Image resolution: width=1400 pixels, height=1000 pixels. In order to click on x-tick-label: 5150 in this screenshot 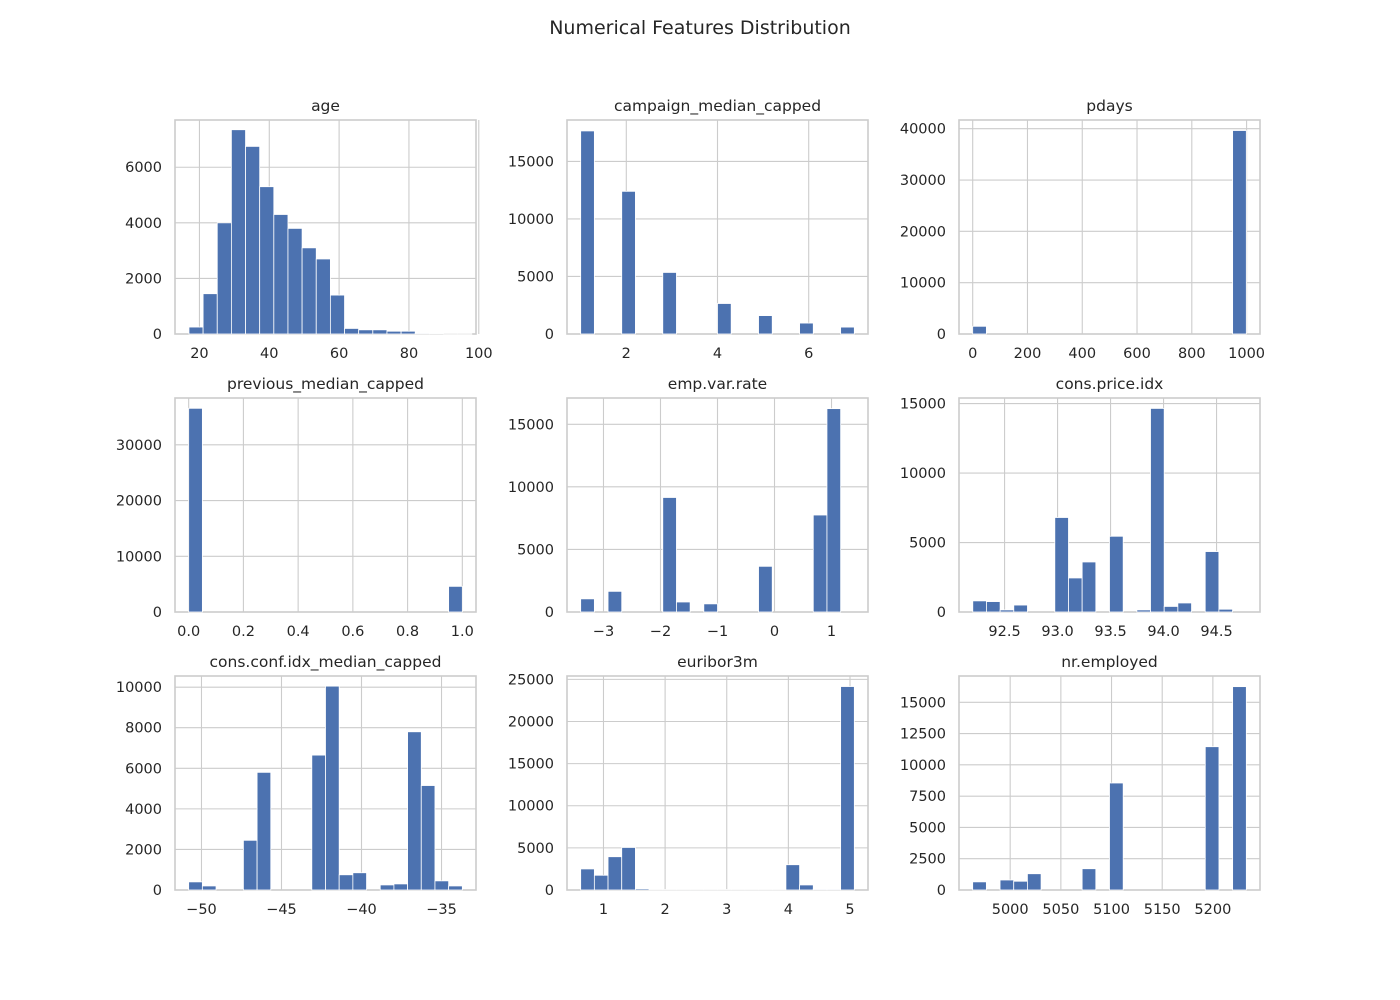, I will do `click(1162, 910)`.